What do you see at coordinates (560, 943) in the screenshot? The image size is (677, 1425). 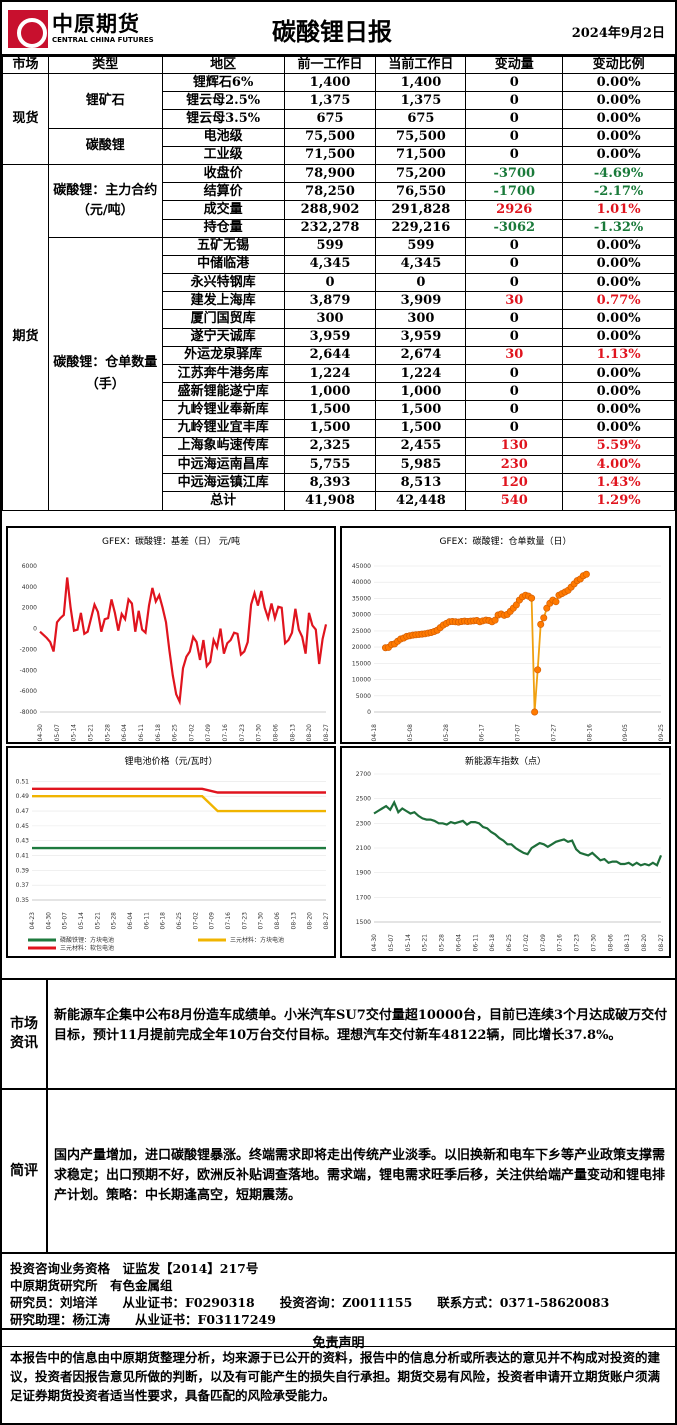 I see `x-tick-label: 07-16` at bounding box center [560, 943].